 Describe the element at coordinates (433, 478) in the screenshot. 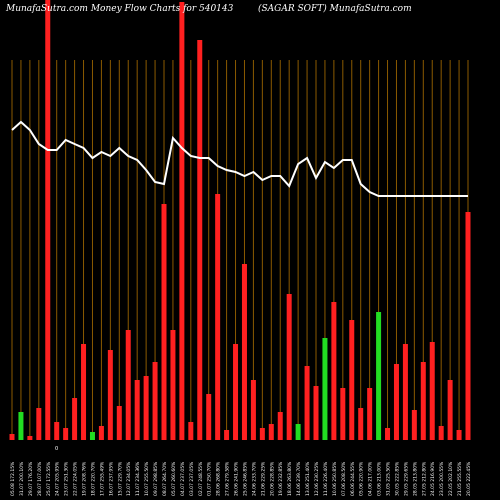

I see `x-tick-label: 24.05 216.90%` at that location.